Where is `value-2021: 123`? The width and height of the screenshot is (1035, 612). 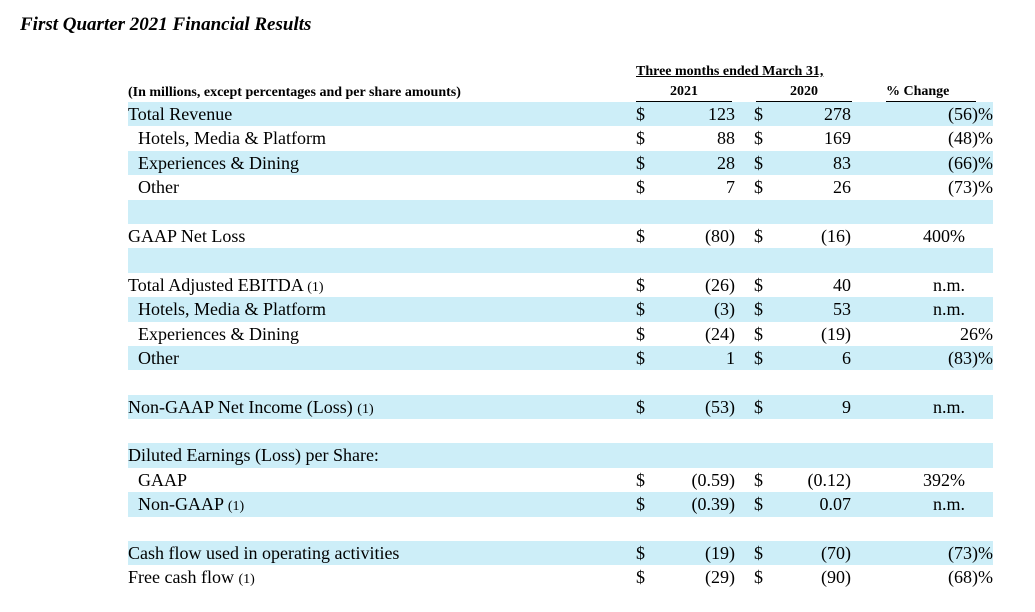
value-2021: 123 is located at coordinates (721, 114).